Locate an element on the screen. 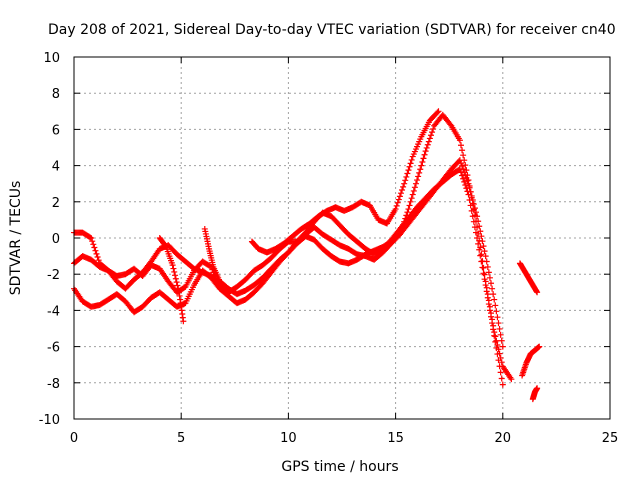 The height and width of the screenshot is (480, 640). x-tick-label: 15 is located at coordinates (395, 438).